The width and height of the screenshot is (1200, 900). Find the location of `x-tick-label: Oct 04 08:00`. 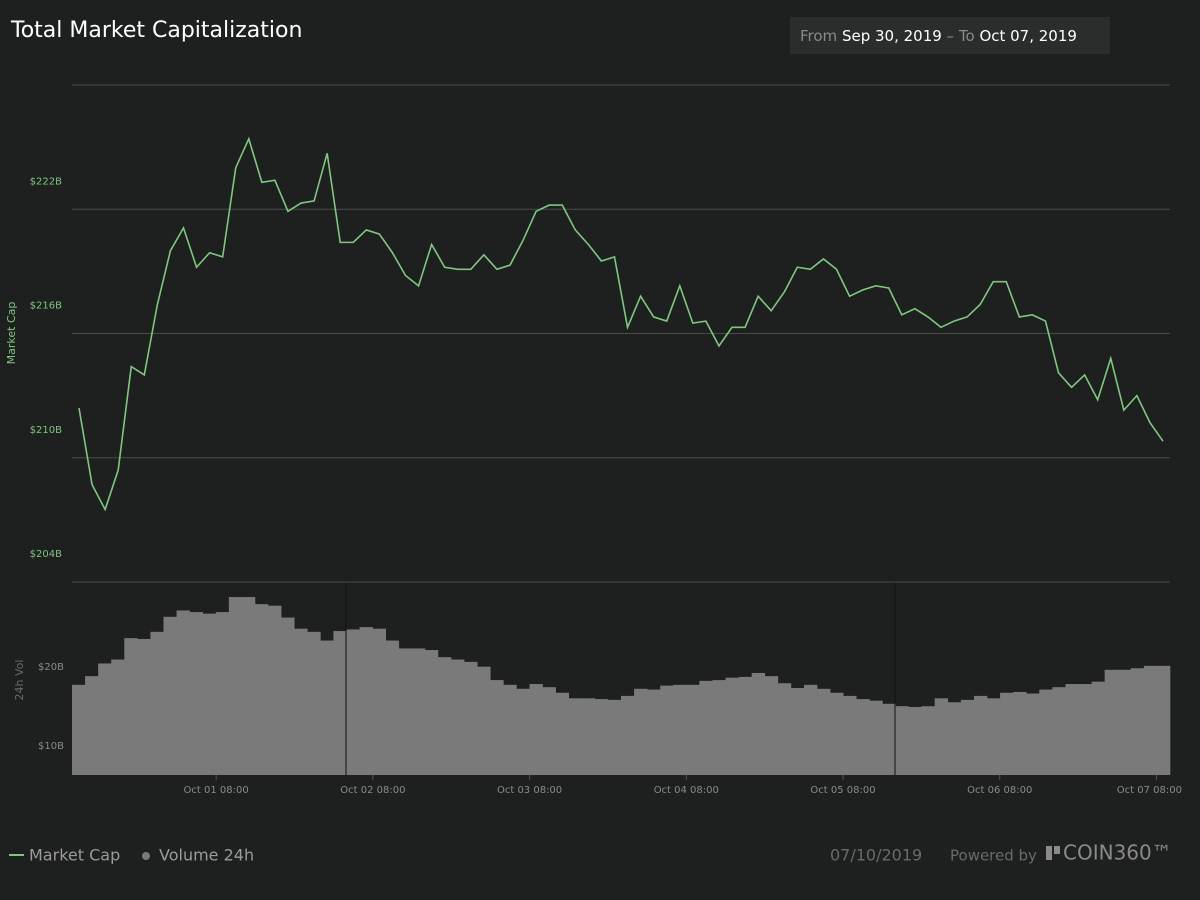

x-tick-label: Oct 04 08:00 is located at coordinates (686, 790).